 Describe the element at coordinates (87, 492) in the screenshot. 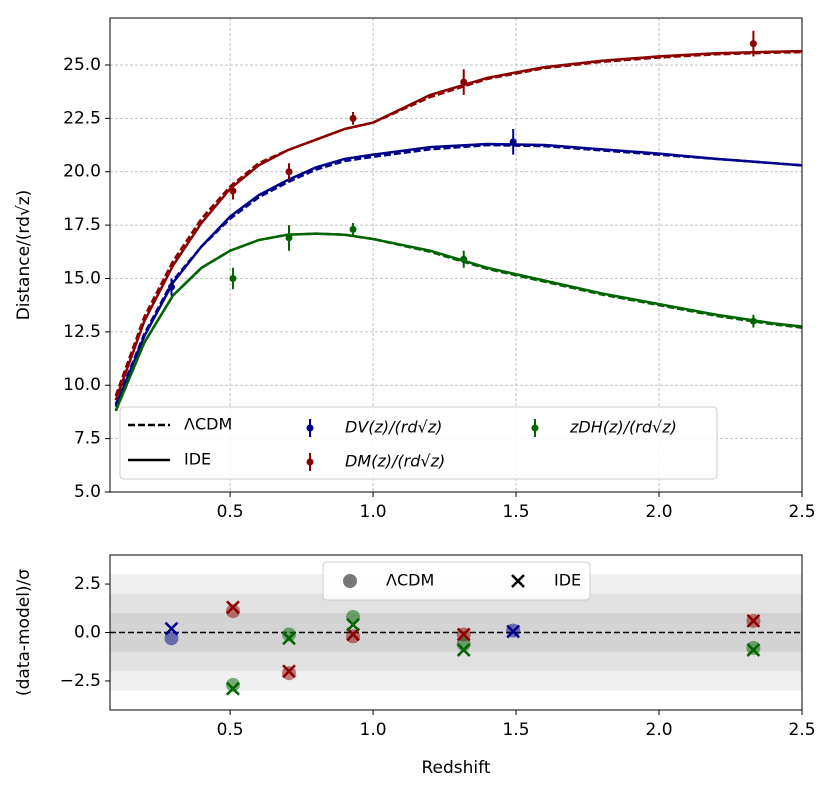

I see `y-tick-label: 5.0` at that location.